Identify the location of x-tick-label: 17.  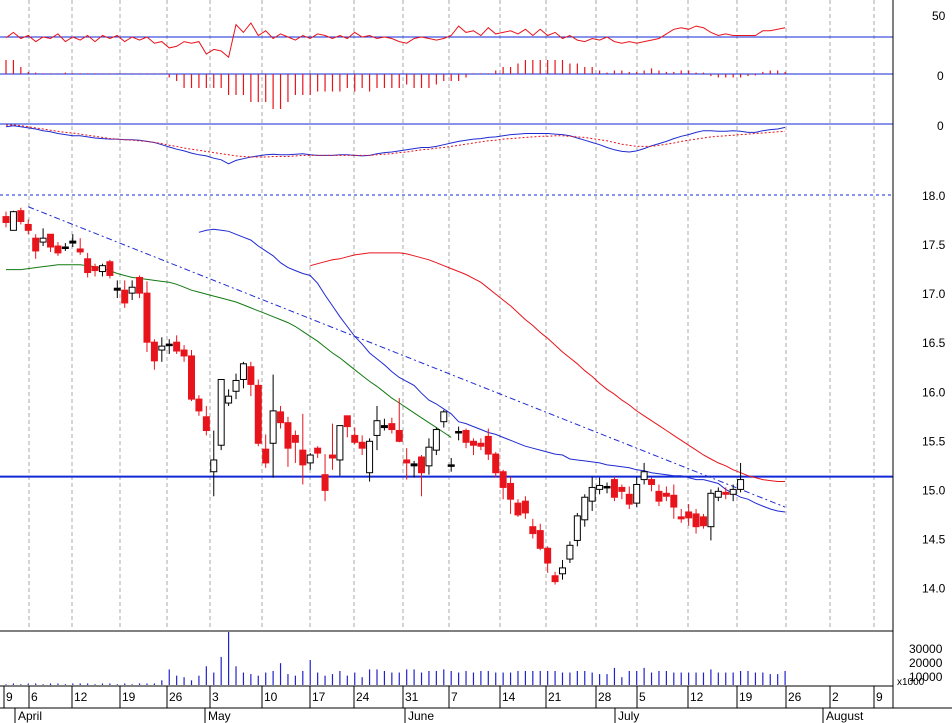
(319, 697).